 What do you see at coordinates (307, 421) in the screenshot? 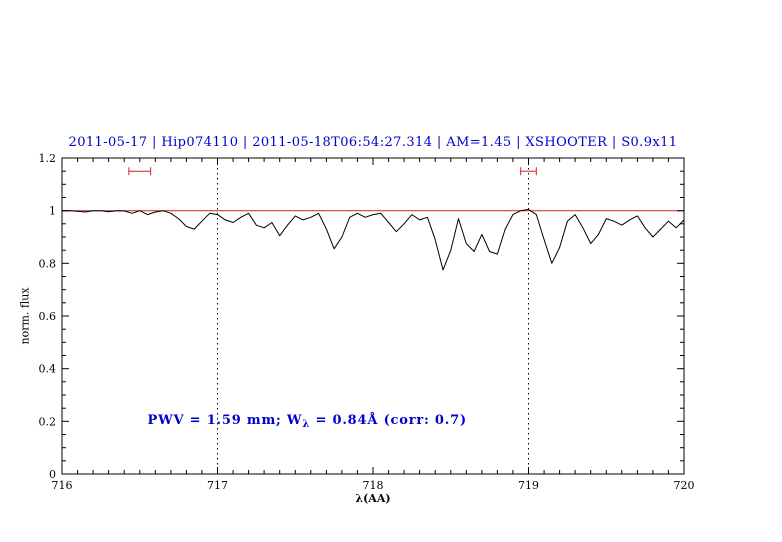
I see `pwv-annotation: PWV = 1.59 mm; Wλ = 0.84Å (corr: 0.7)` at bounding box center [307, 421].